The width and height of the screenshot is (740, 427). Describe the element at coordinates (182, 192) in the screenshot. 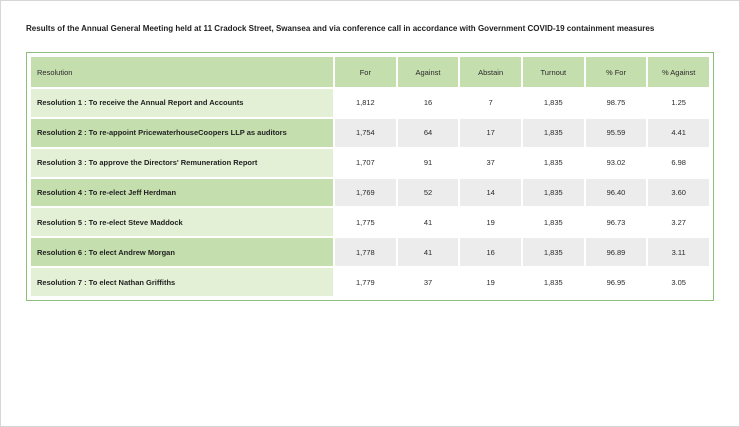

I see `resolution-cell: Resolution 4 : To re-elect Jeff Herdman` at that location.